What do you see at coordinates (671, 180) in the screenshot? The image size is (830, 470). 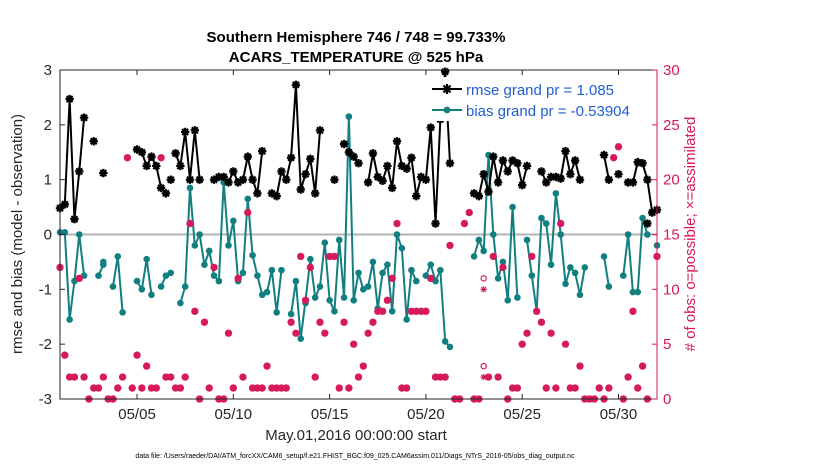 I see `y-tick-label-right: 20` at bounding box center [671, 180].